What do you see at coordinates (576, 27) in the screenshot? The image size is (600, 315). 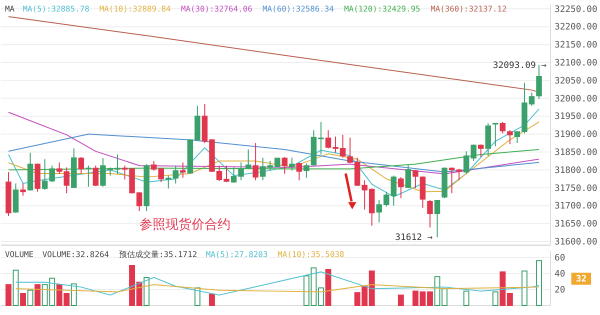 I see `y-tick-label: 32200.00` at bounding box center [576, 27].